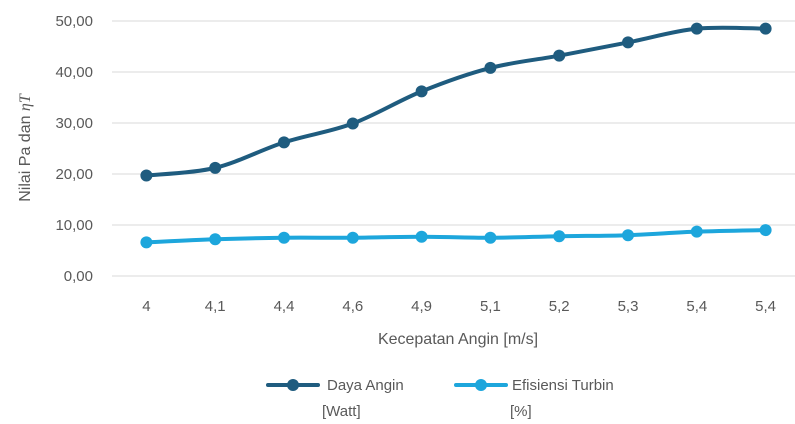 Image resolution: width=795 pixels, height=424 pixels. I want to click on x-tick-label: 4,9, so click(421, 306).